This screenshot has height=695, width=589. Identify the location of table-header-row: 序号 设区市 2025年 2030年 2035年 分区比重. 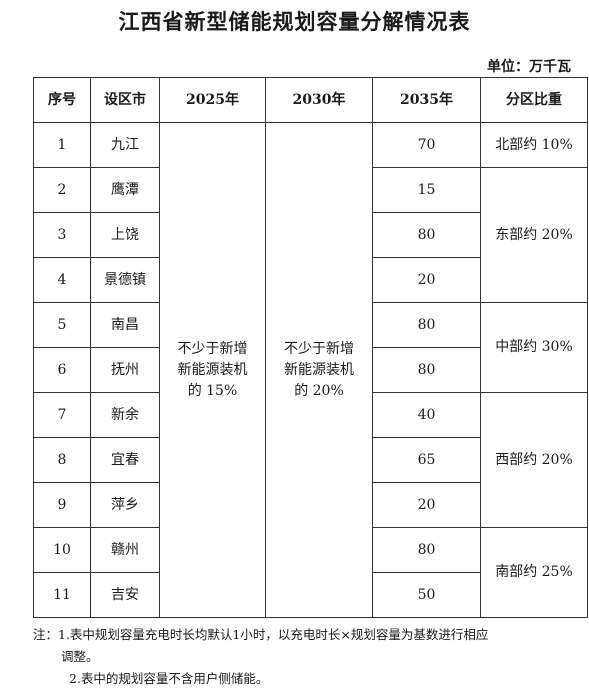
(310, 100).